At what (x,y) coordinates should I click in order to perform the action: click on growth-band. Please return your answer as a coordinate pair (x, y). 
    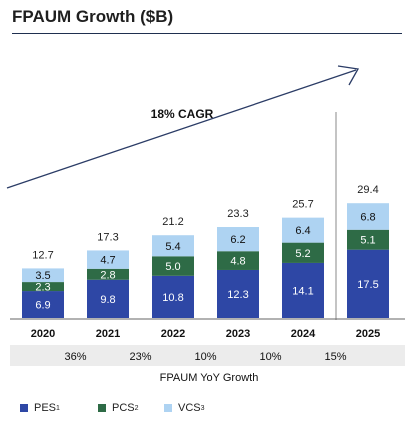
    Looking at the image, I should click on (207, 355).